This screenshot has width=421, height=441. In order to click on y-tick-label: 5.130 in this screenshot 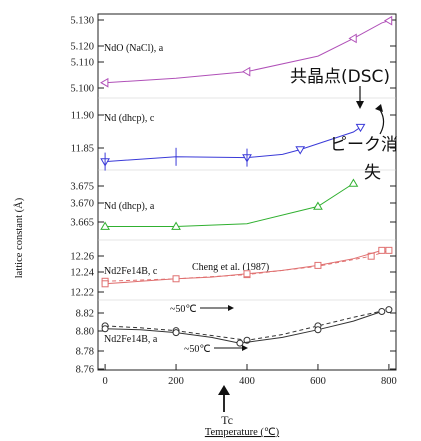, I will do `click(82, 21)`.